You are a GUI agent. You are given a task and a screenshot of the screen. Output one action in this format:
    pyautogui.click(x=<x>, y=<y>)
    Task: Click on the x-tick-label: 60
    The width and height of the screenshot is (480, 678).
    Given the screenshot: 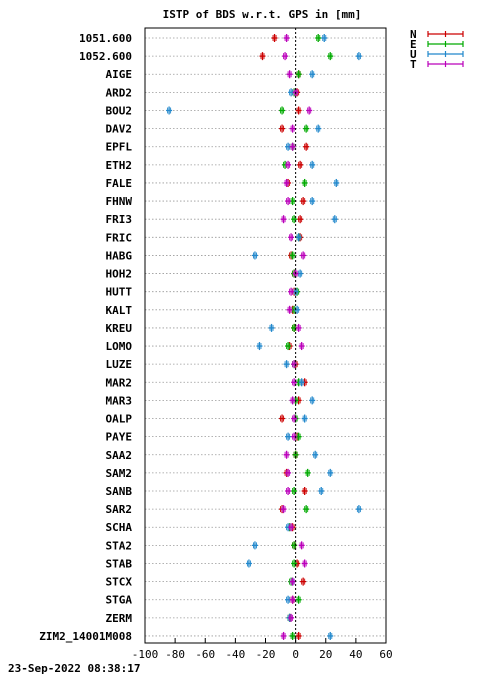 What is the action you would take?
    pyautogui.click(x=385, y=654)
    